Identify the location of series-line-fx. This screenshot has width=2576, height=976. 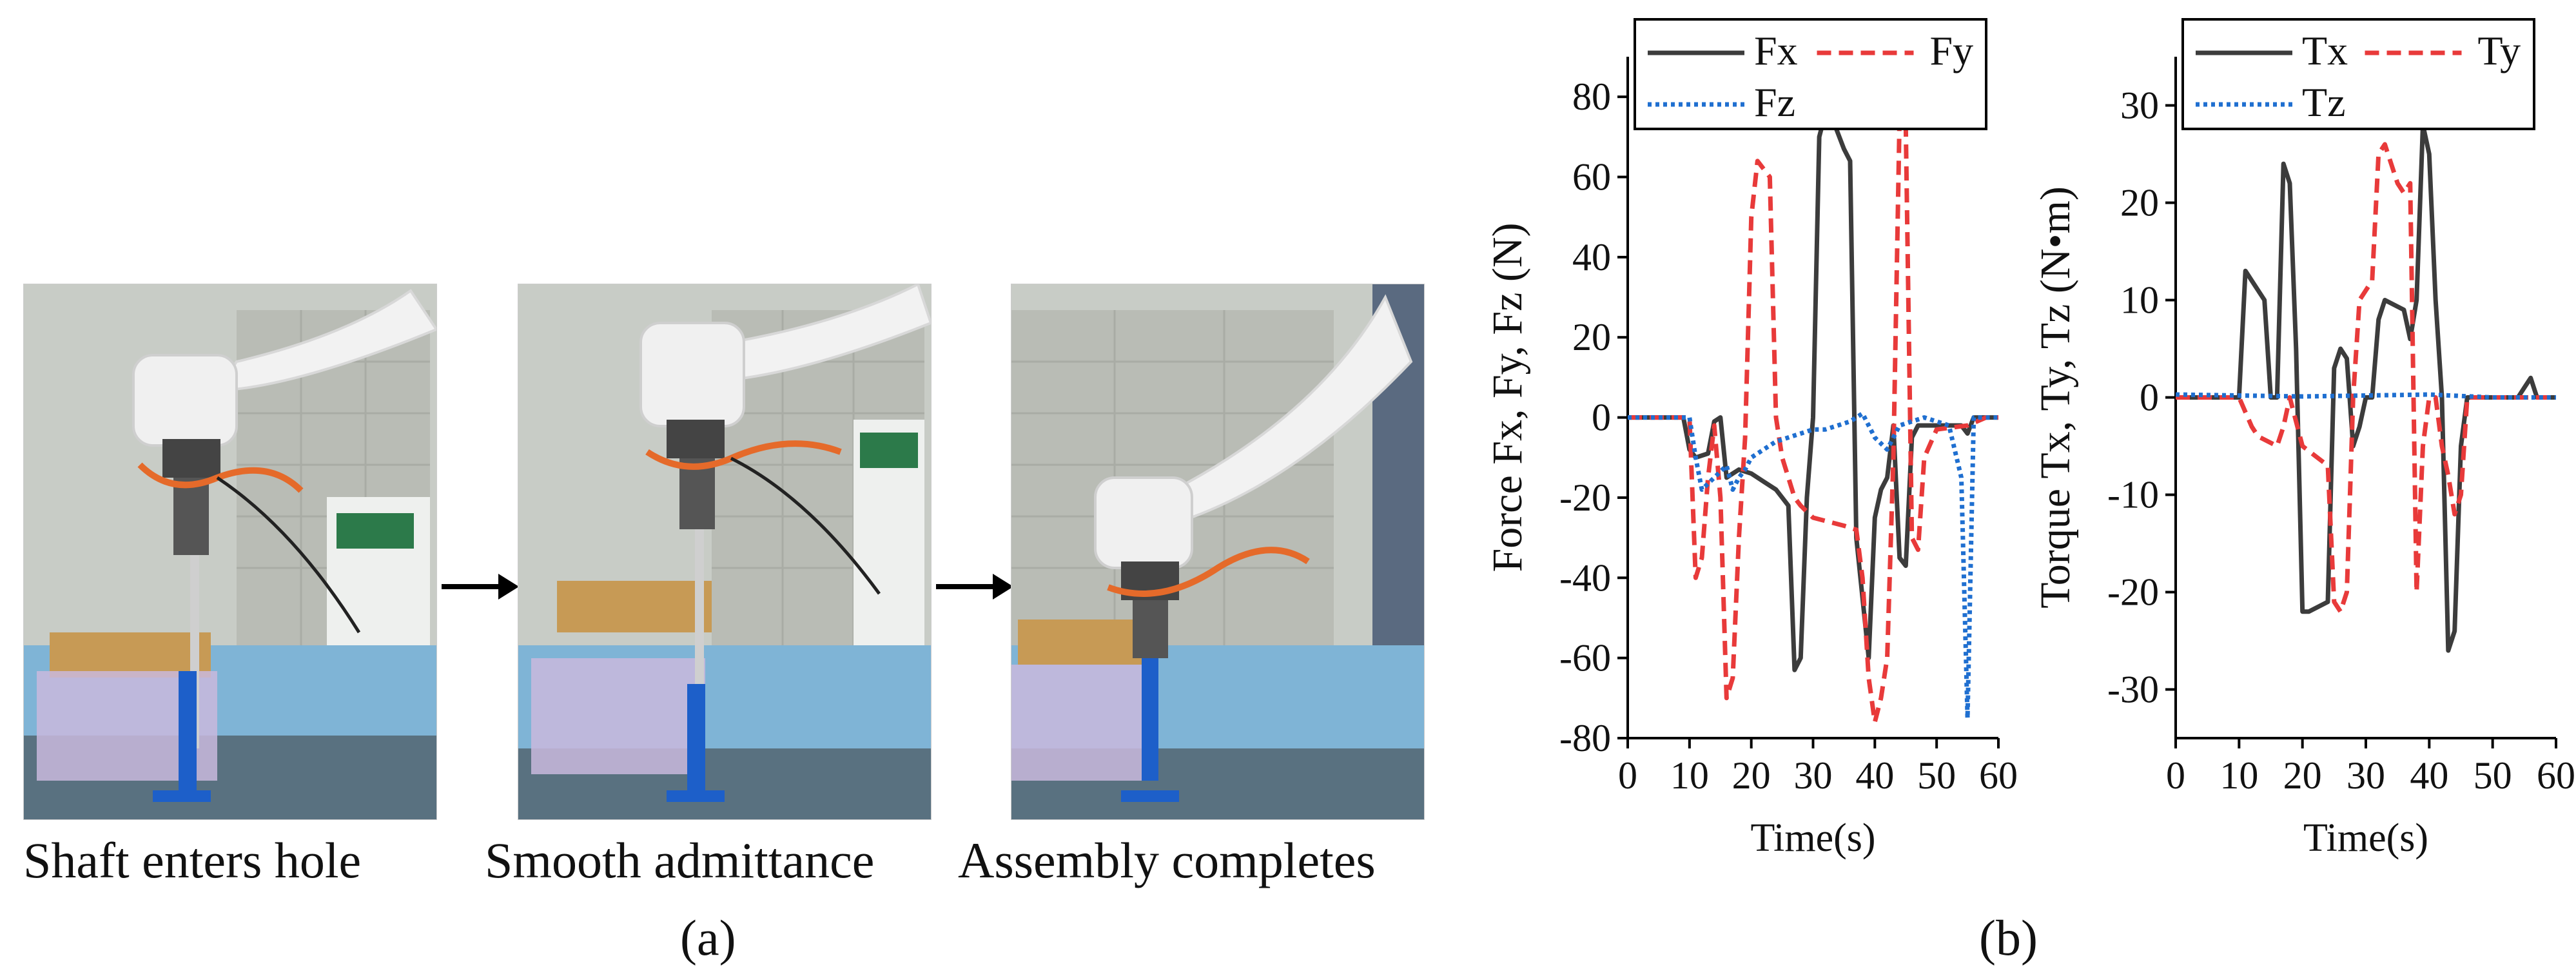
(1813, 391).